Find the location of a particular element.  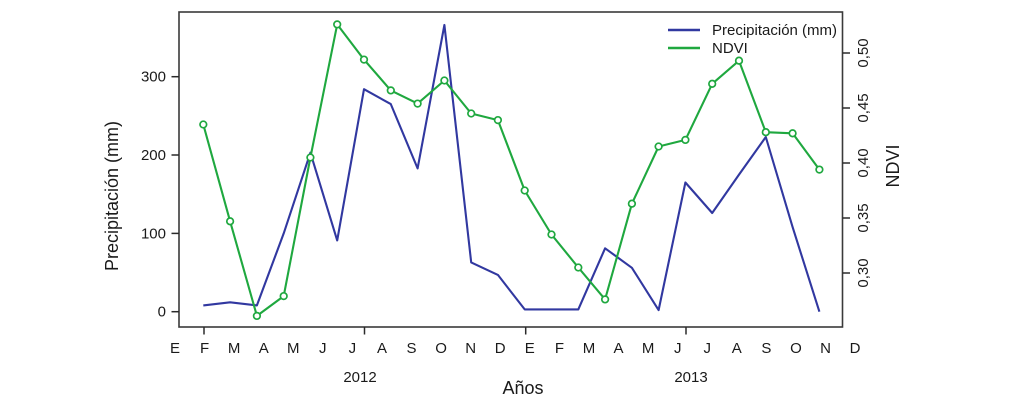

right-axis-tick-label: 0,40 is located at coordinates (863, 162).